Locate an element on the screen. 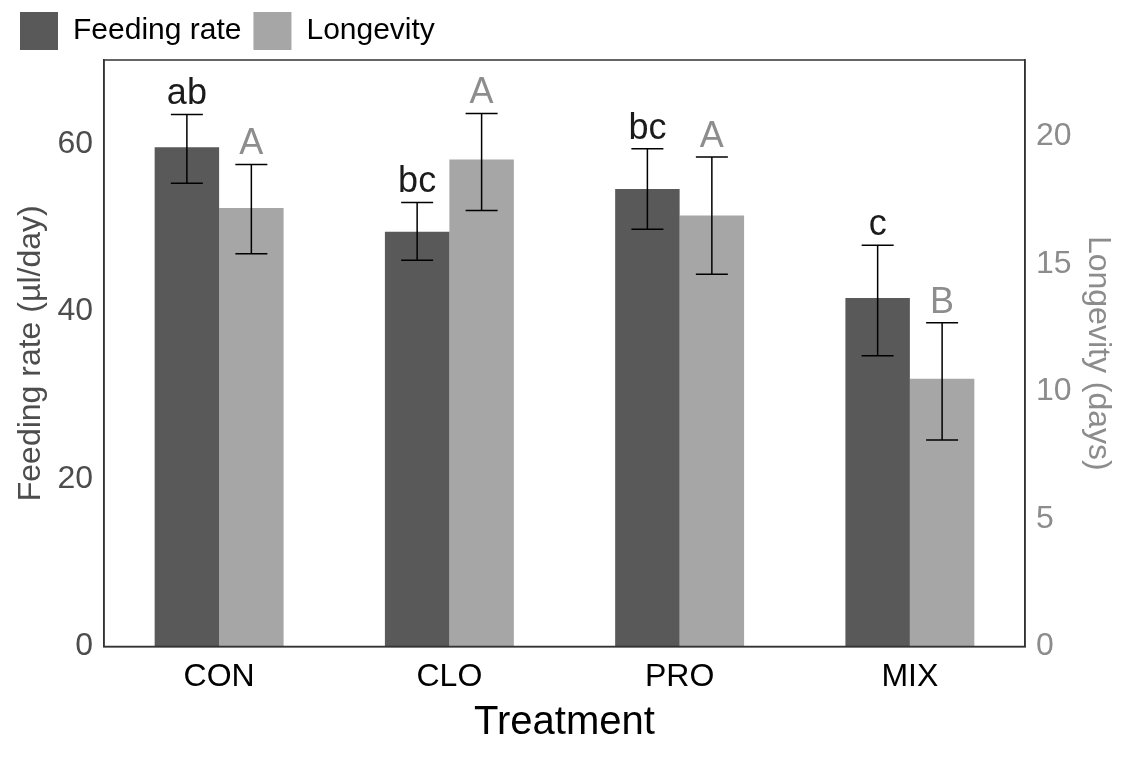  data-label: B is located at coordinates (942, 300).